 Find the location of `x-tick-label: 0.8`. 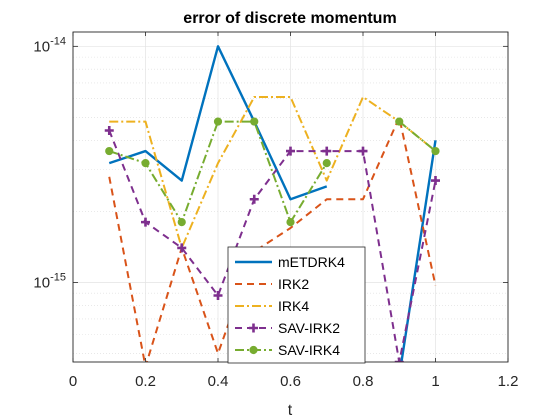

x-tick-label: 0.8 is located at coordinates (363, 381).